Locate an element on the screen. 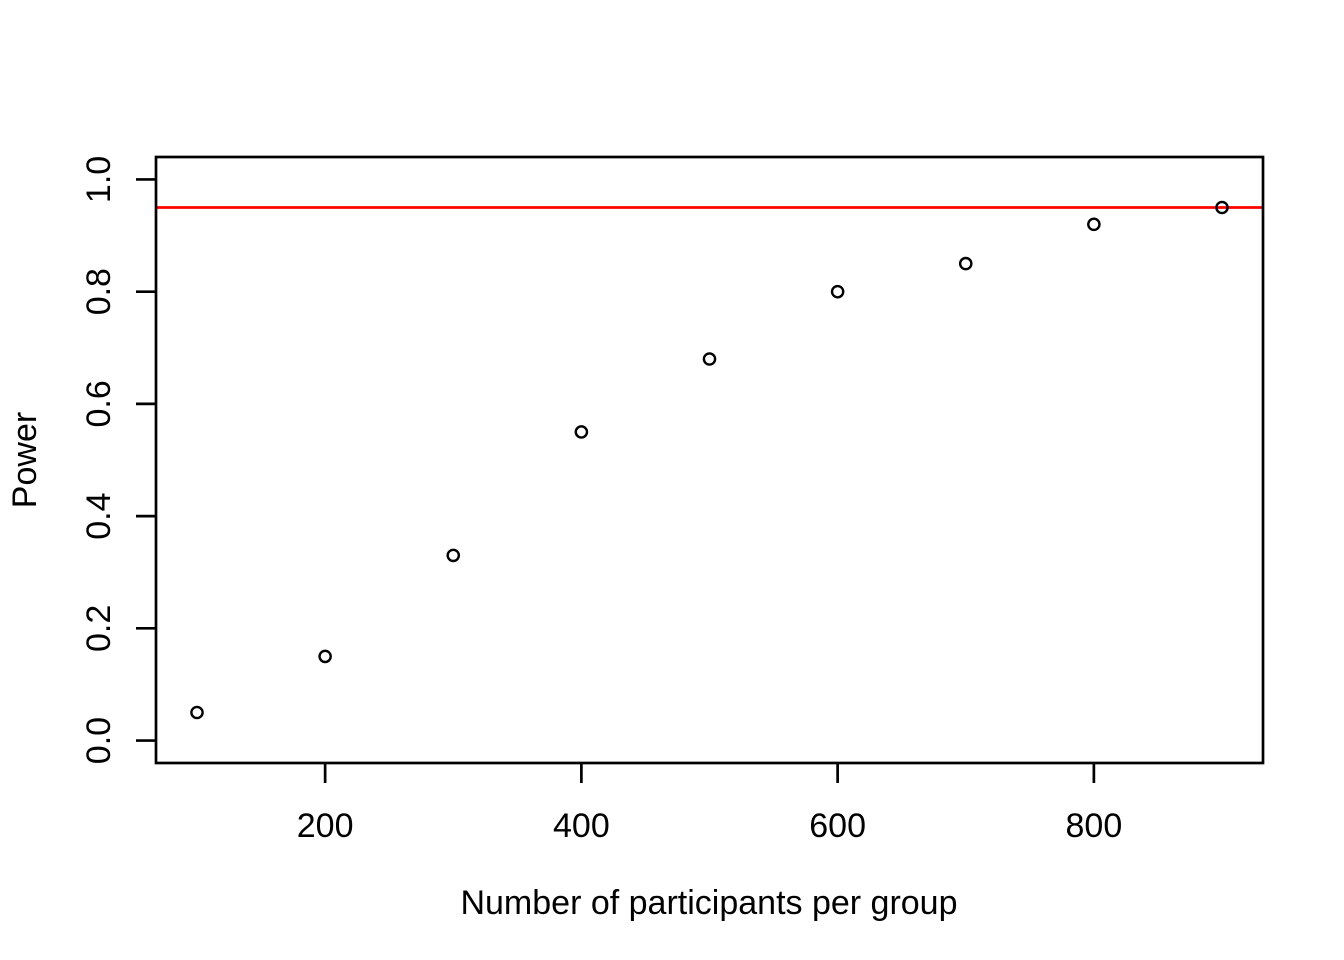  y-axis: 0.0 0.2 0.4 0.6 0.8 1.0 is located at coordinates (118, 460).